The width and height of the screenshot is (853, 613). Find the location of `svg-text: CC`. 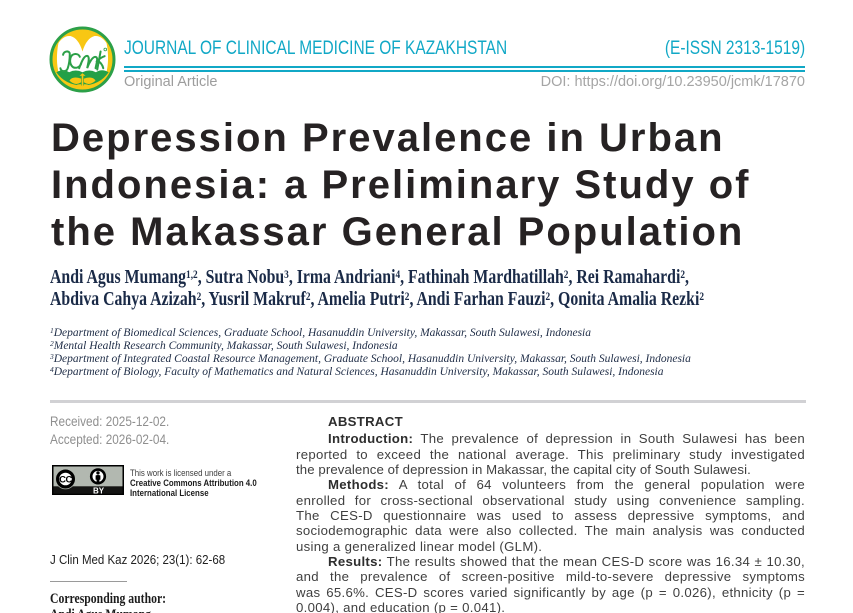

svg-text: CC is located at coordinates (65, 479).